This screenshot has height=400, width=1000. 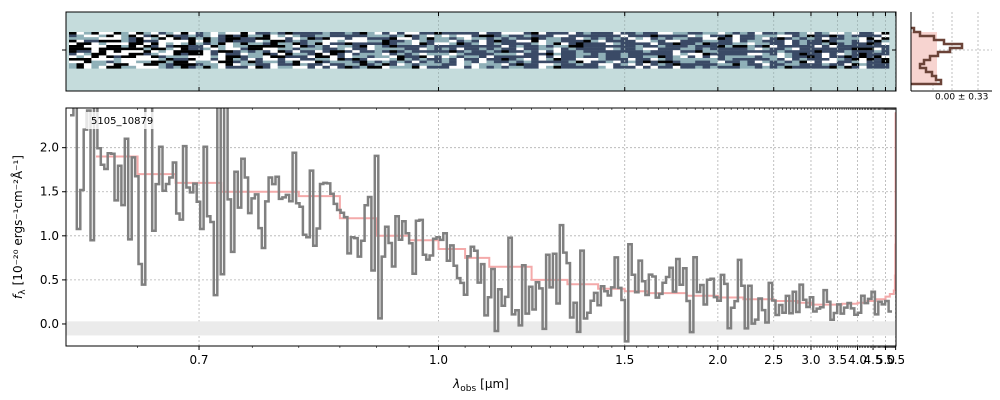 What do you see at coordinates (481, 328) in the screenshot?
I see `zero-error-band` at bounding box center [481, 328].